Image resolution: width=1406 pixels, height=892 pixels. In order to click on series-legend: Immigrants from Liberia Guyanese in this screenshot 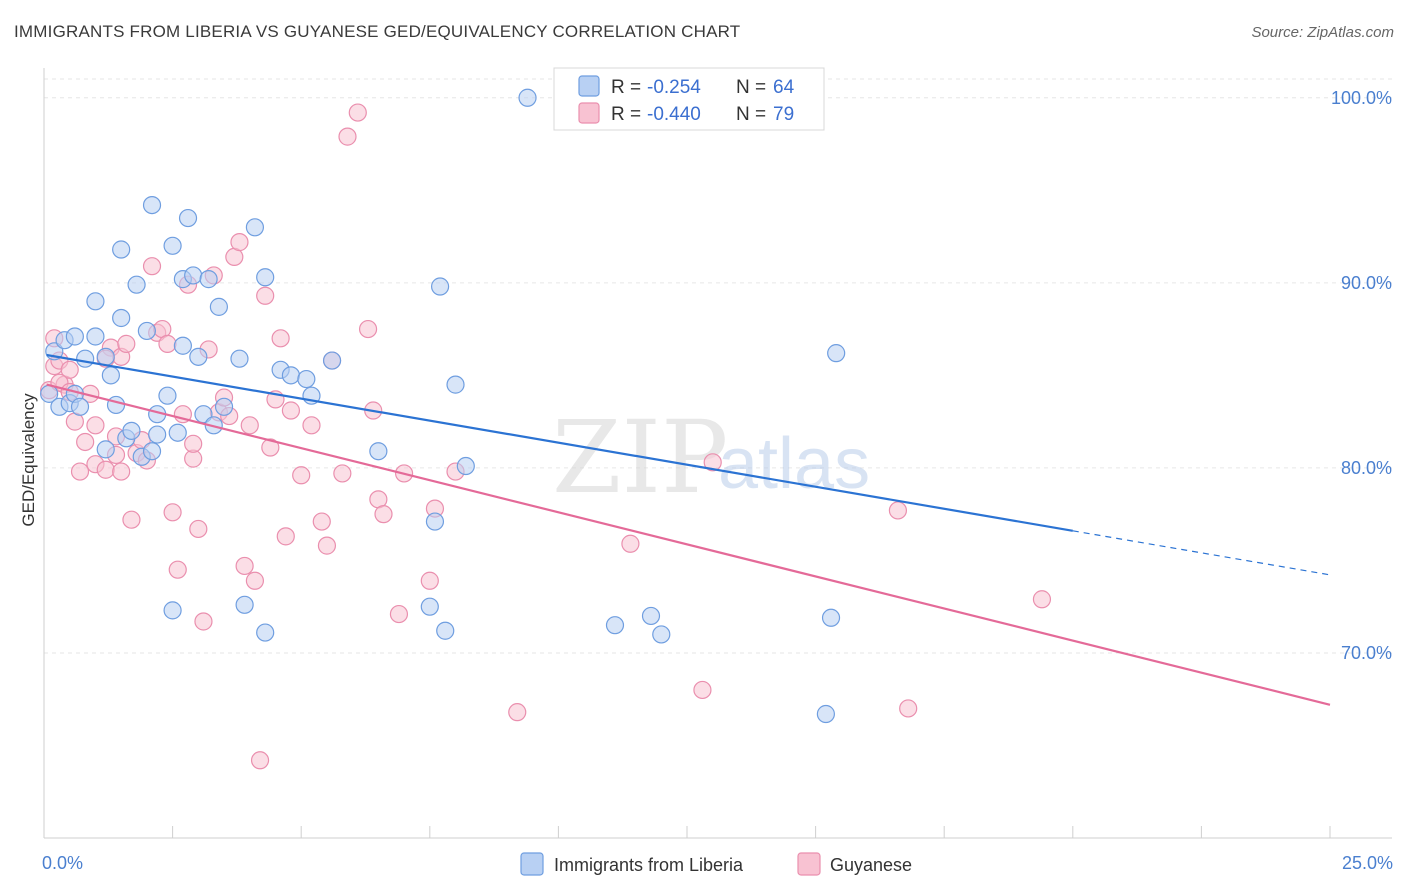, I will do `click(716, 864)`.